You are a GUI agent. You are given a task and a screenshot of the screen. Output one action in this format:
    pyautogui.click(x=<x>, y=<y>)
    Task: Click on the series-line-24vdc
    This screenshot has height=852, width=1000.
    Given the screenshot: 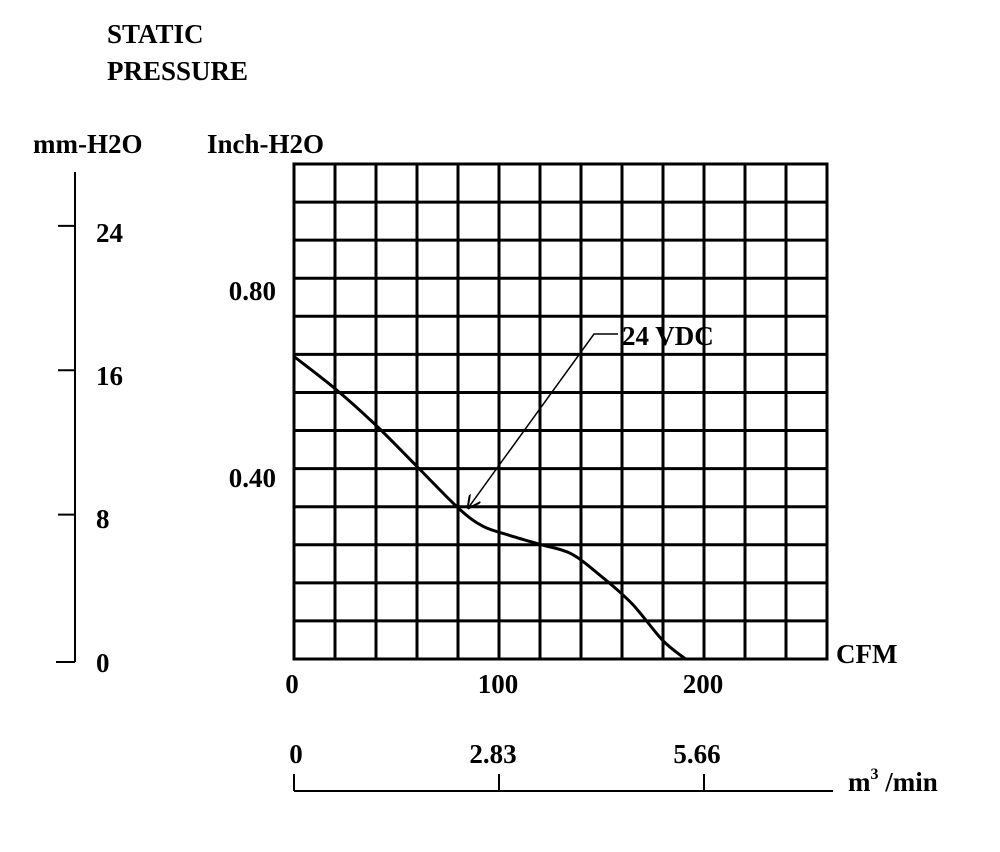 What is the action you would take?
    pyautogui.click(x=490, y=508)
    